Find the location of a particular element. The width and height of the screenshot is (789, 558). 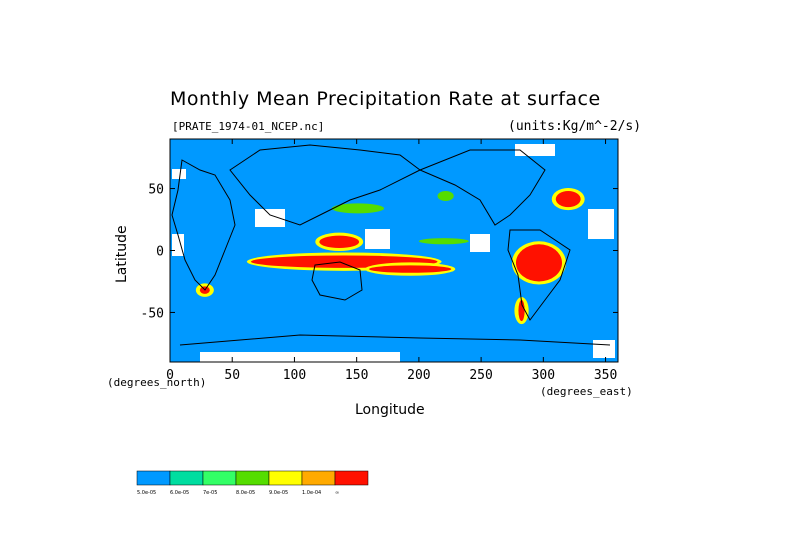

x-tick-label: 0 is located at coordinates (170, 375).